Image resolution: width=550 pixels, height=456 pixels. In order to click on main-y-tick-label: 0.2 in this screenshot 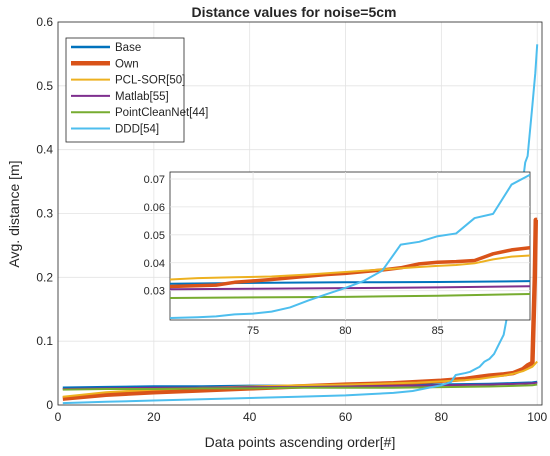, I will do `click(44, 277)`.